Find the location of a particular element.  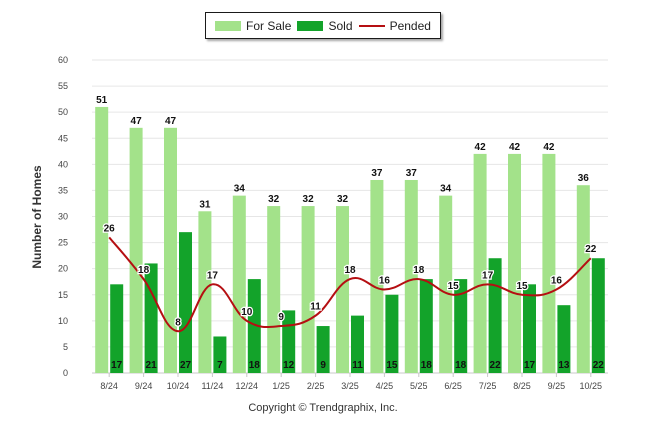

data-label-sold: 11 is located at coordinates (357, 365).